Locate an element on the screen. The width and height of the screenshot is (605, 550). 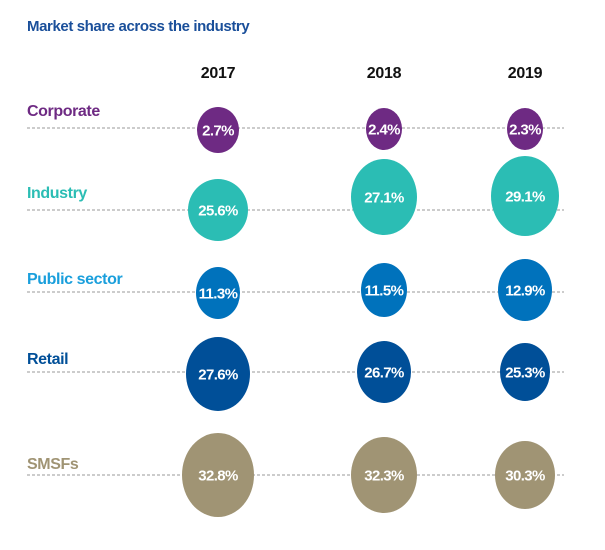
chart-title: Market share across the industry is located at coordinates (138, 26).